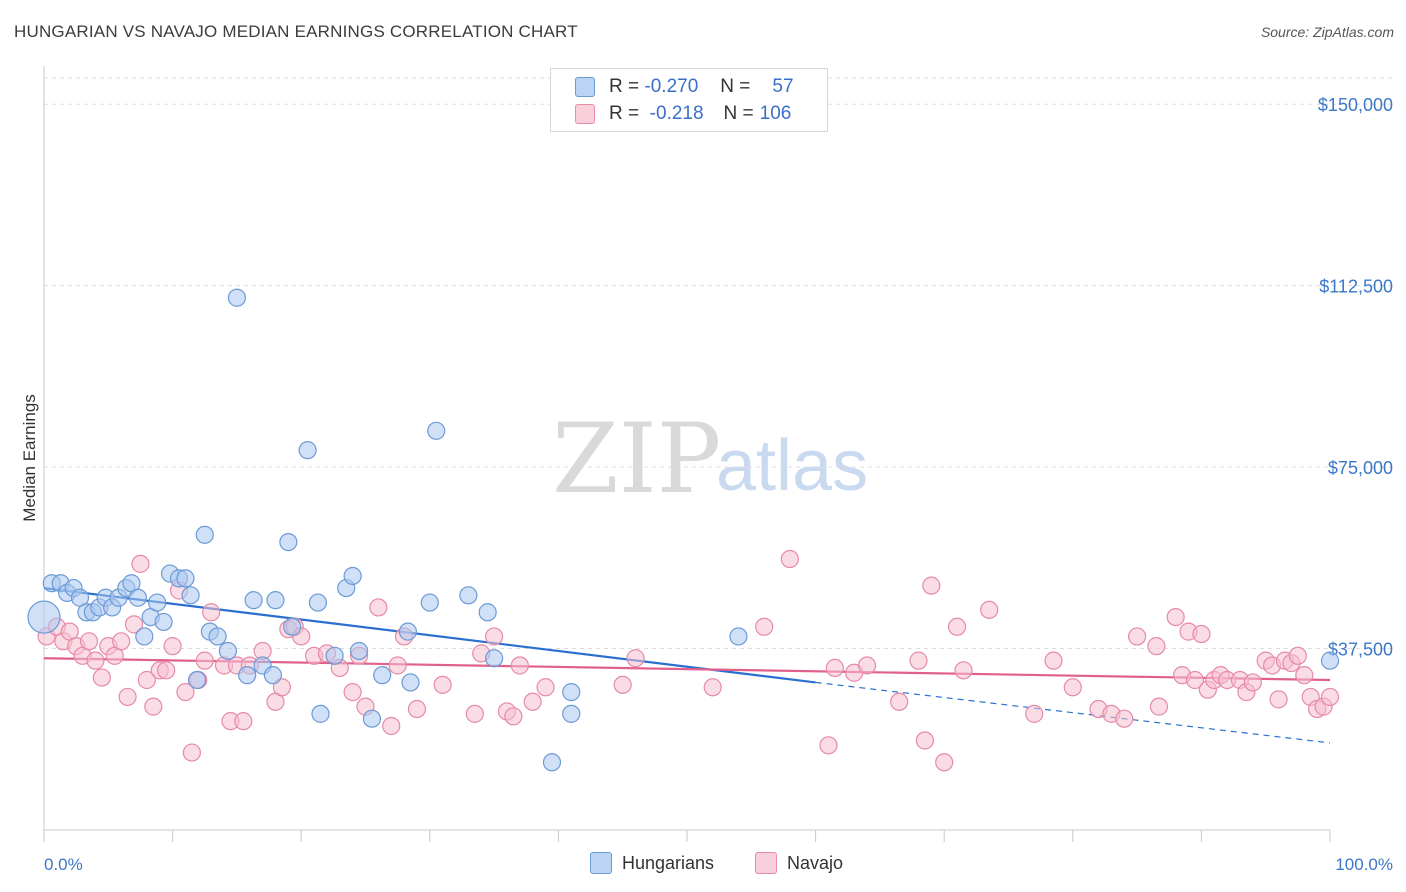 Image resolution: width=1406 pixels, height=892 pixels. Describe the element at coordinates (1360, 650) in the screenshot. I see `y-tick-label: $37,500` at that location.